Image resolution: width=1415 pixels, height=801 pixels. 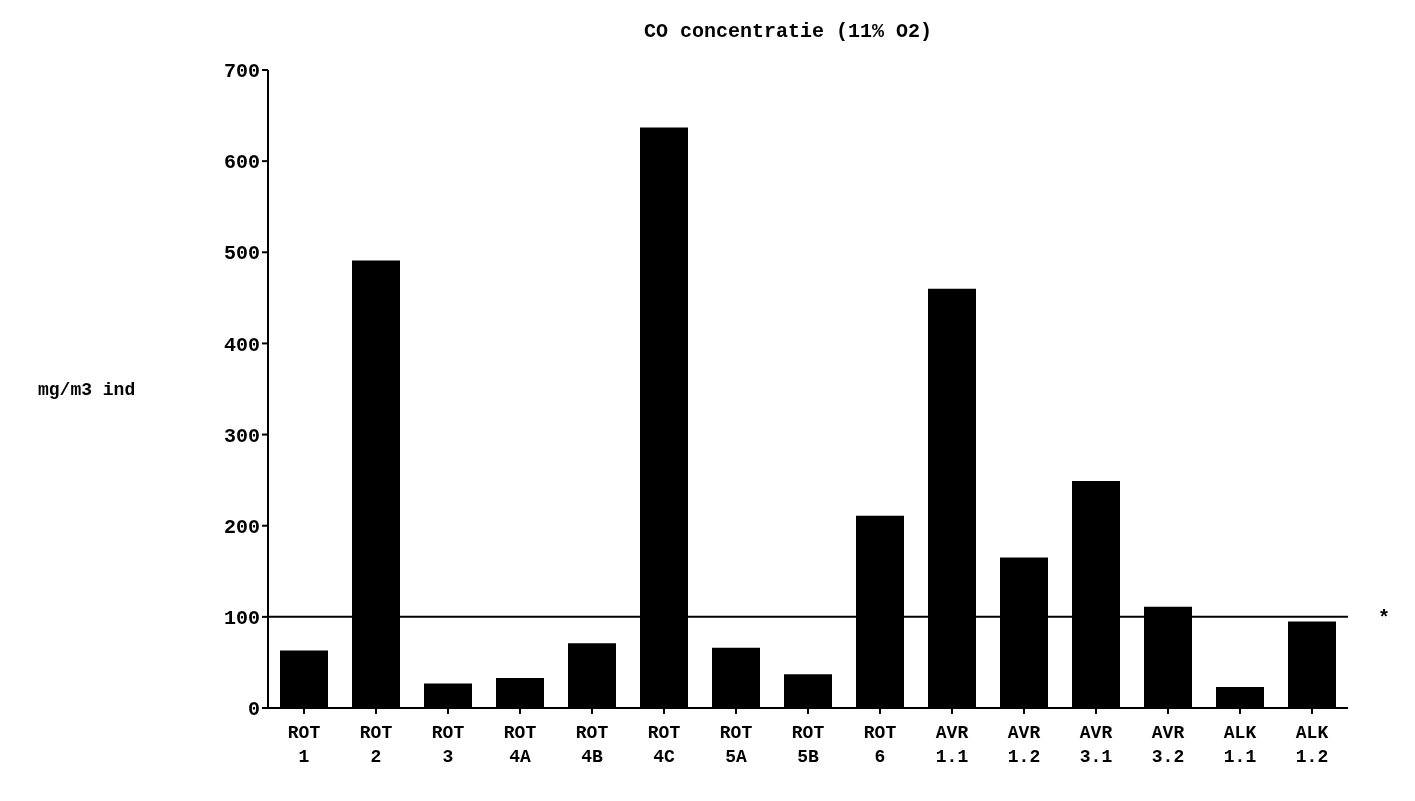 What do you see at coordinates (664, 745) in the screenshot?
I see `x-tick-label: ROT 4C` at bounding box center [664, 745].